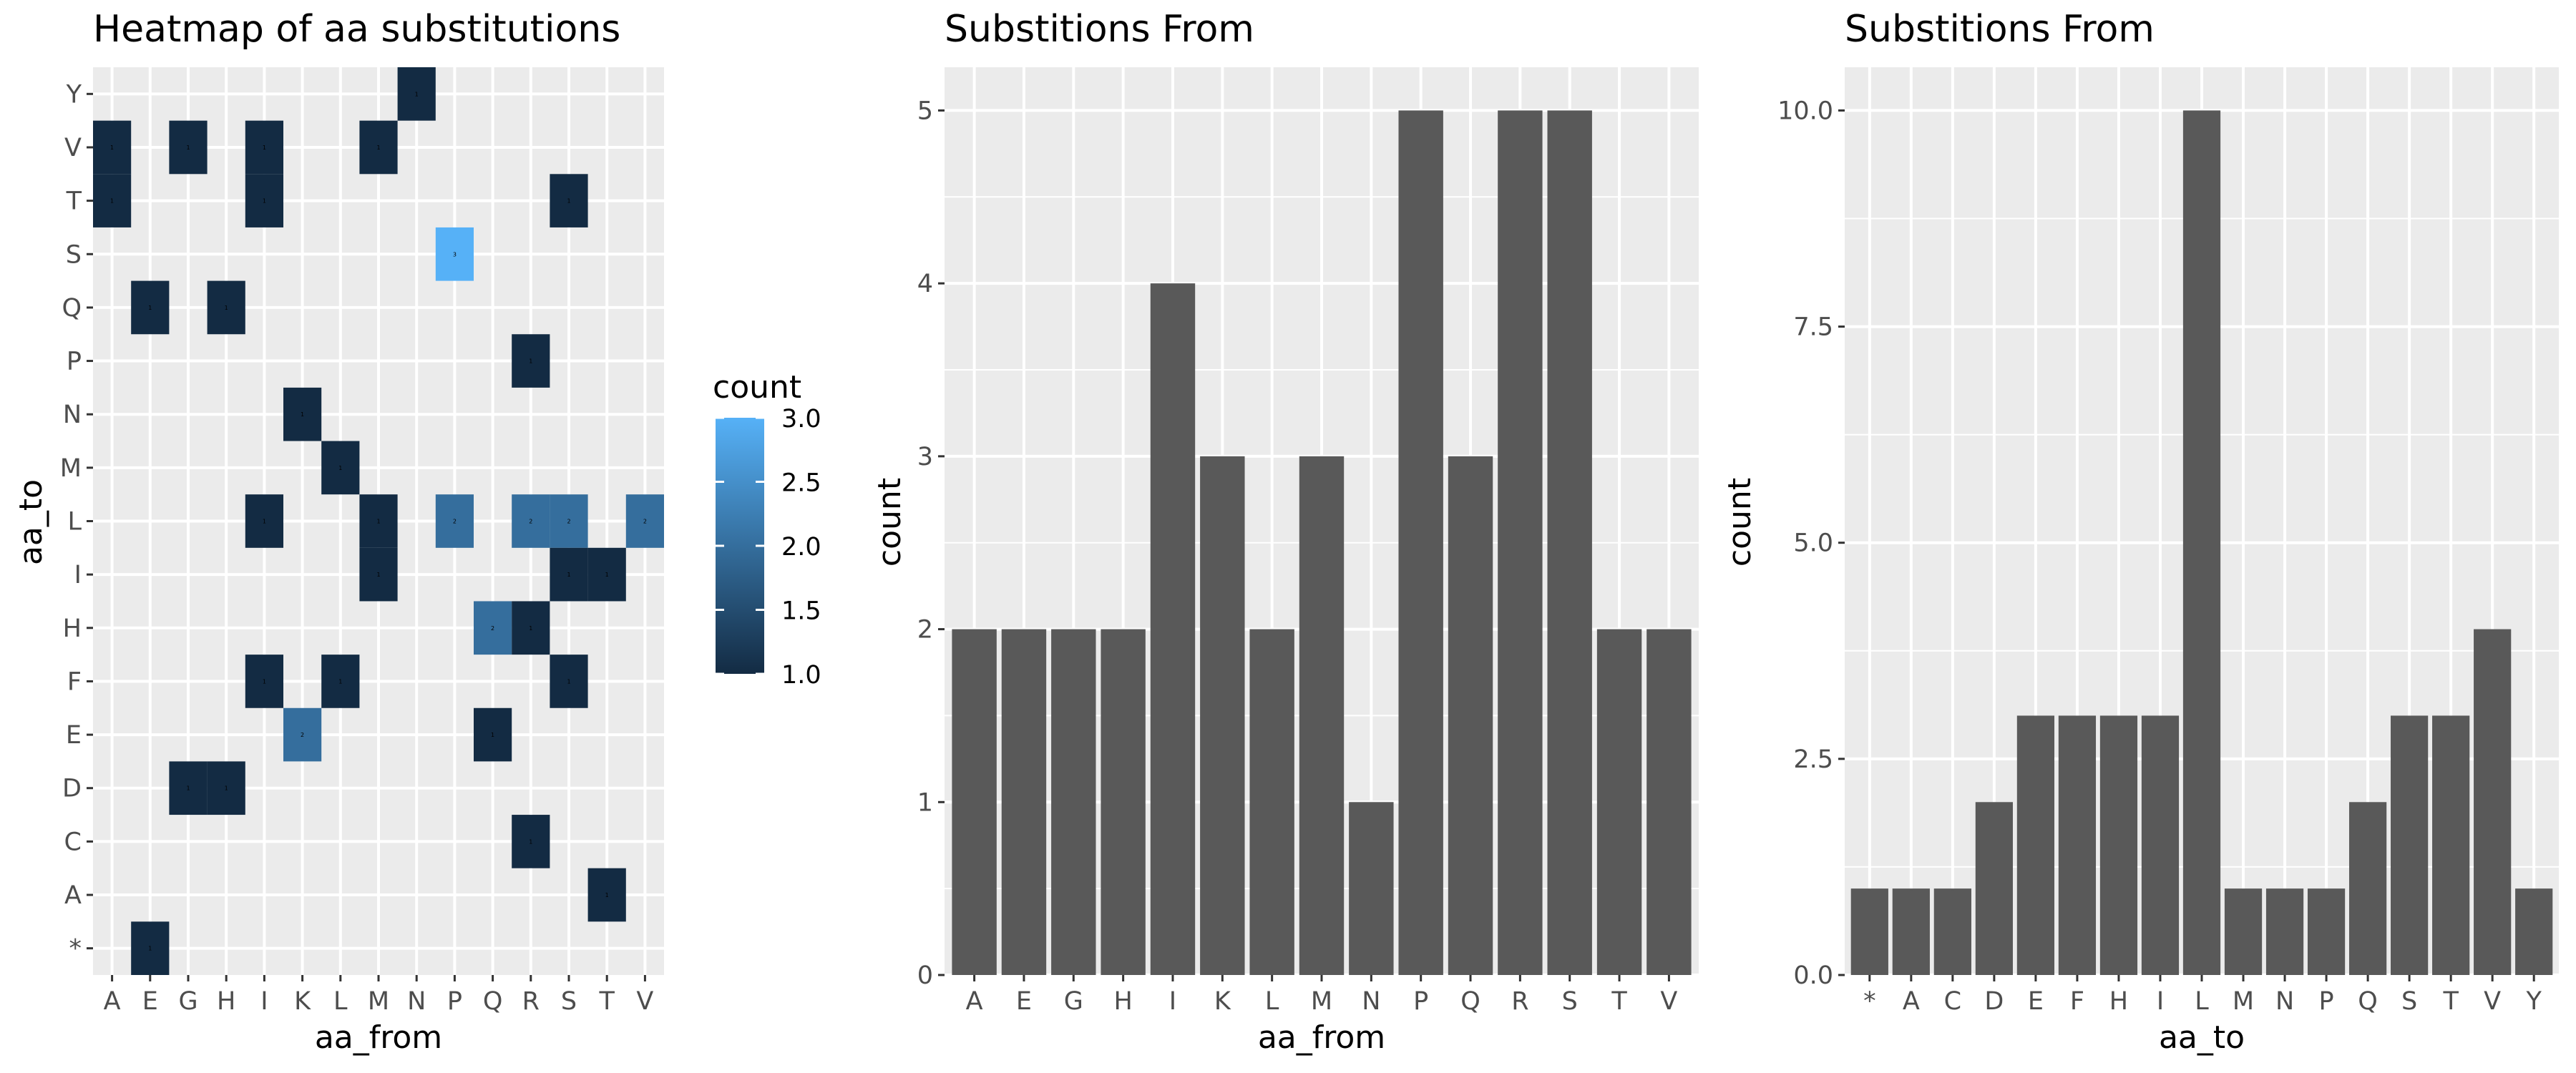  What do you see at coordinates (73, 842) in the screenshot?
I see `heatmap-y-tick-label: C` at bounding box center [73, 842].